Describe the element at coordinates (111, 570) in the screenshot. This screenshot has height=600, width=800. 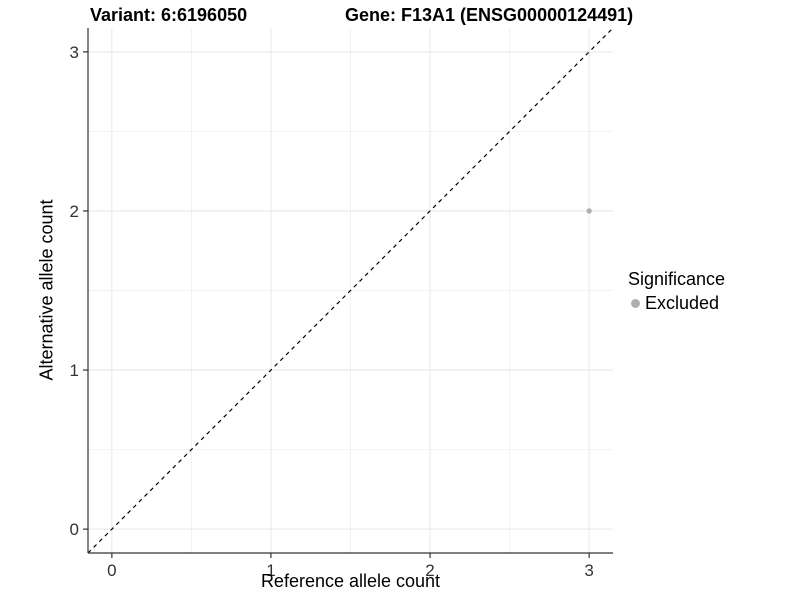
I see `x-tick-label: 0` at that location.